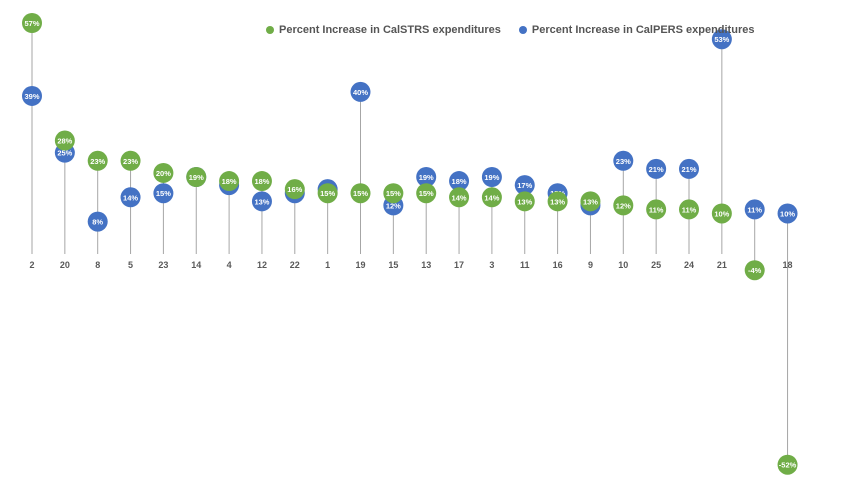 The width and height of the screenshot is (850, 488). What do you see at coordinates (643, 30) in the screenshot?
I see `legend-label-calpers: Percent Increase in CalPERS expenditures` at bounding box center [643, 30].